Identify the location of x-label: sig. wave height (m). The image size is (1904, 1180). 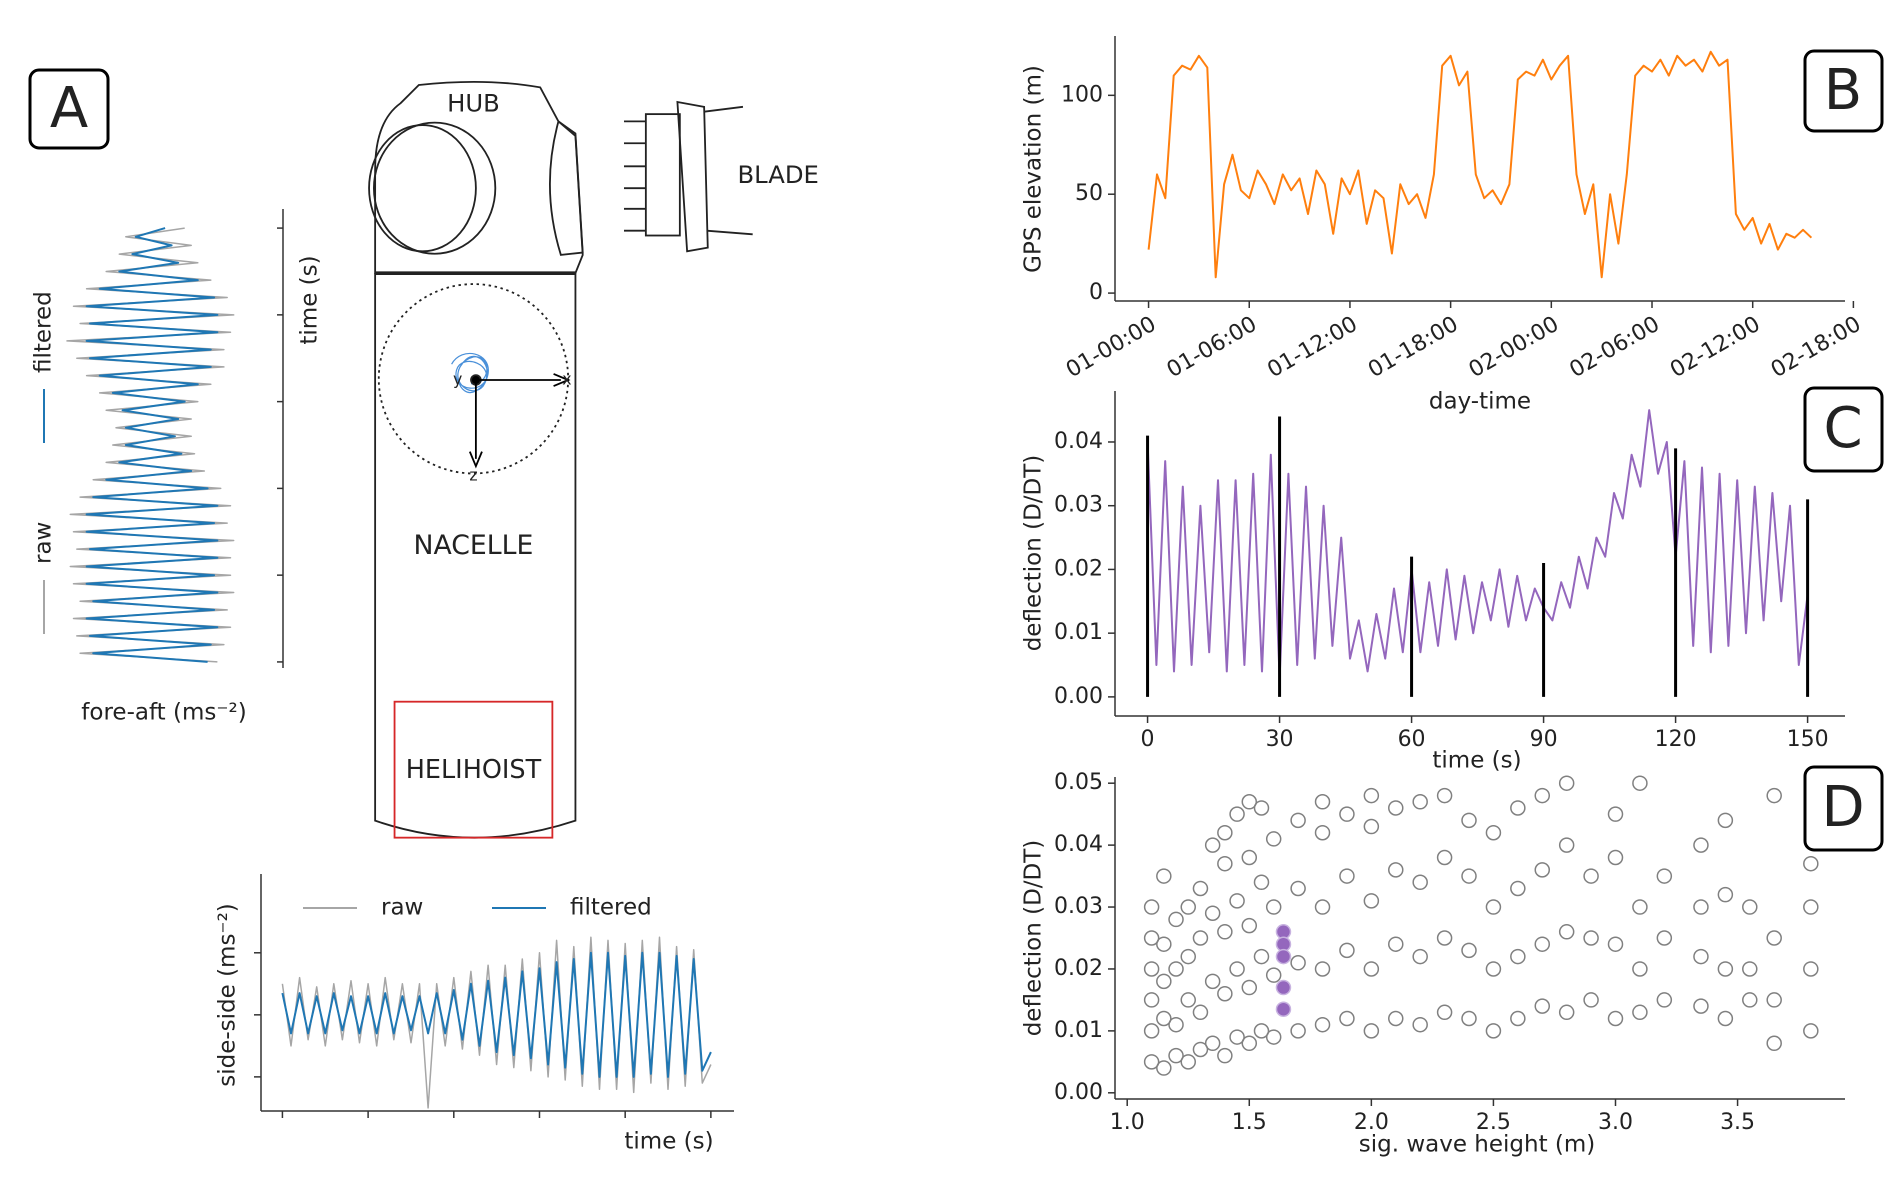
(1477, 1145).